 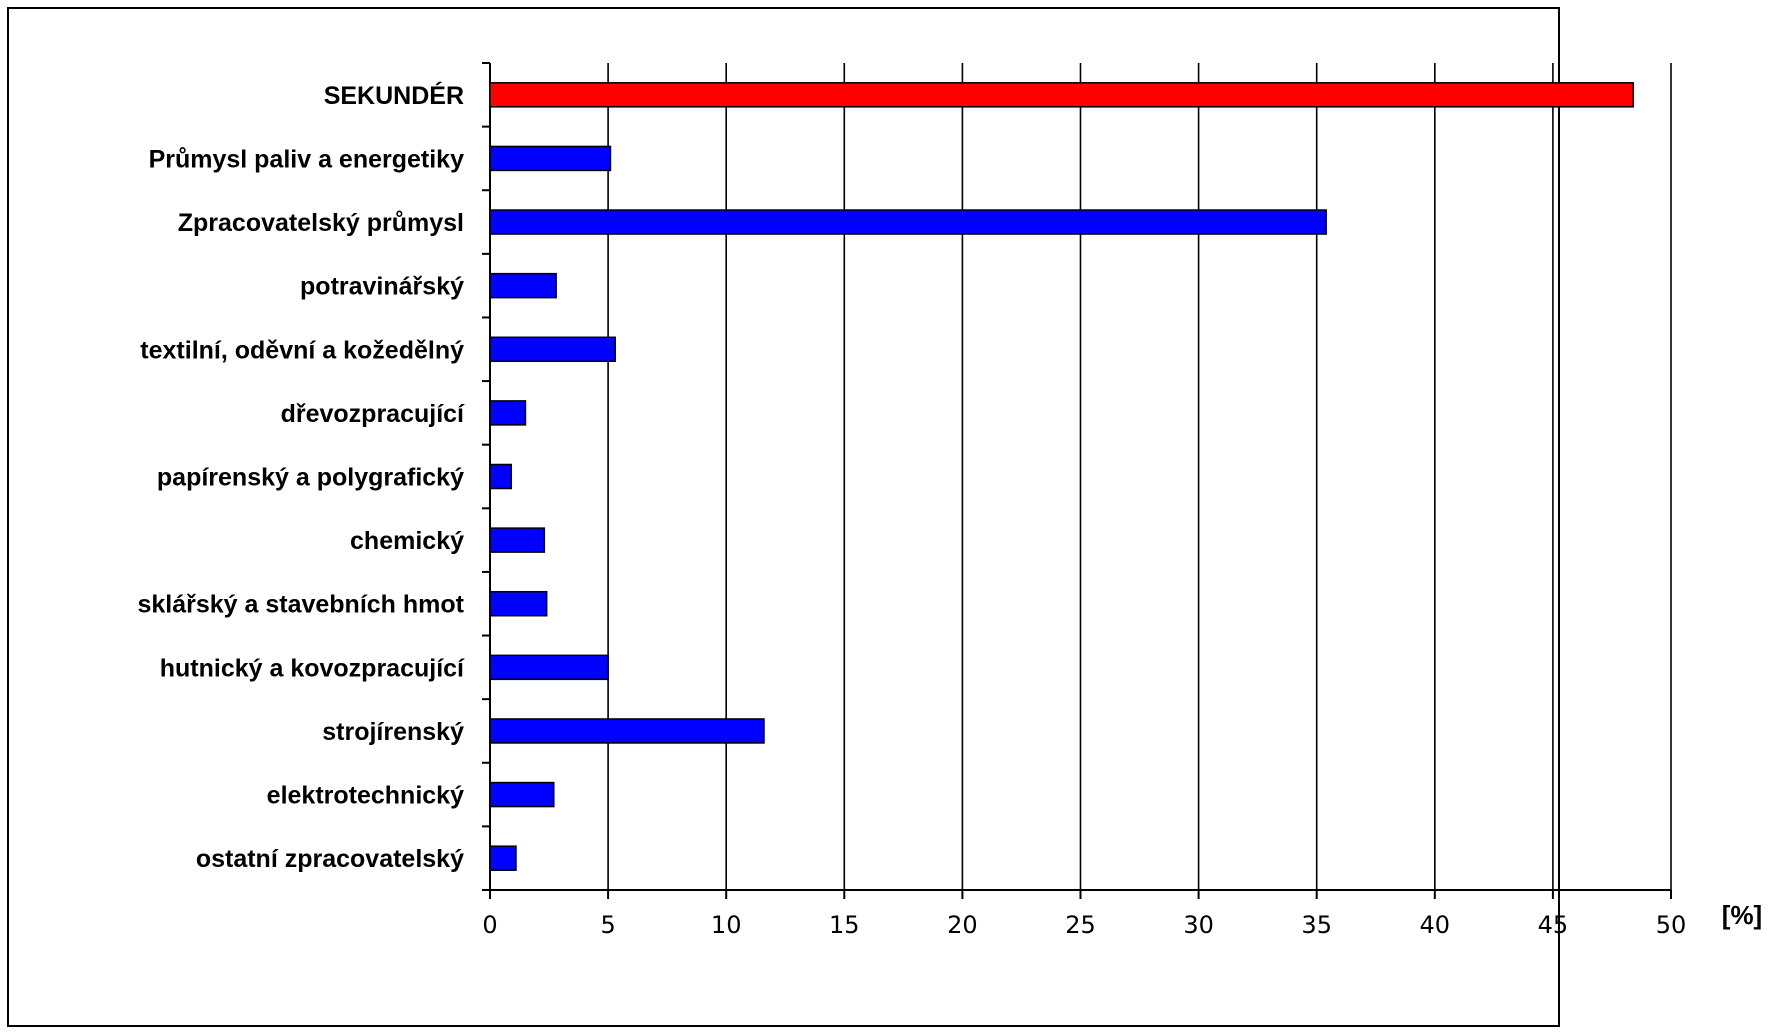 I want to click on x-tick-label-10: 50, so click(x=1671, y=925).